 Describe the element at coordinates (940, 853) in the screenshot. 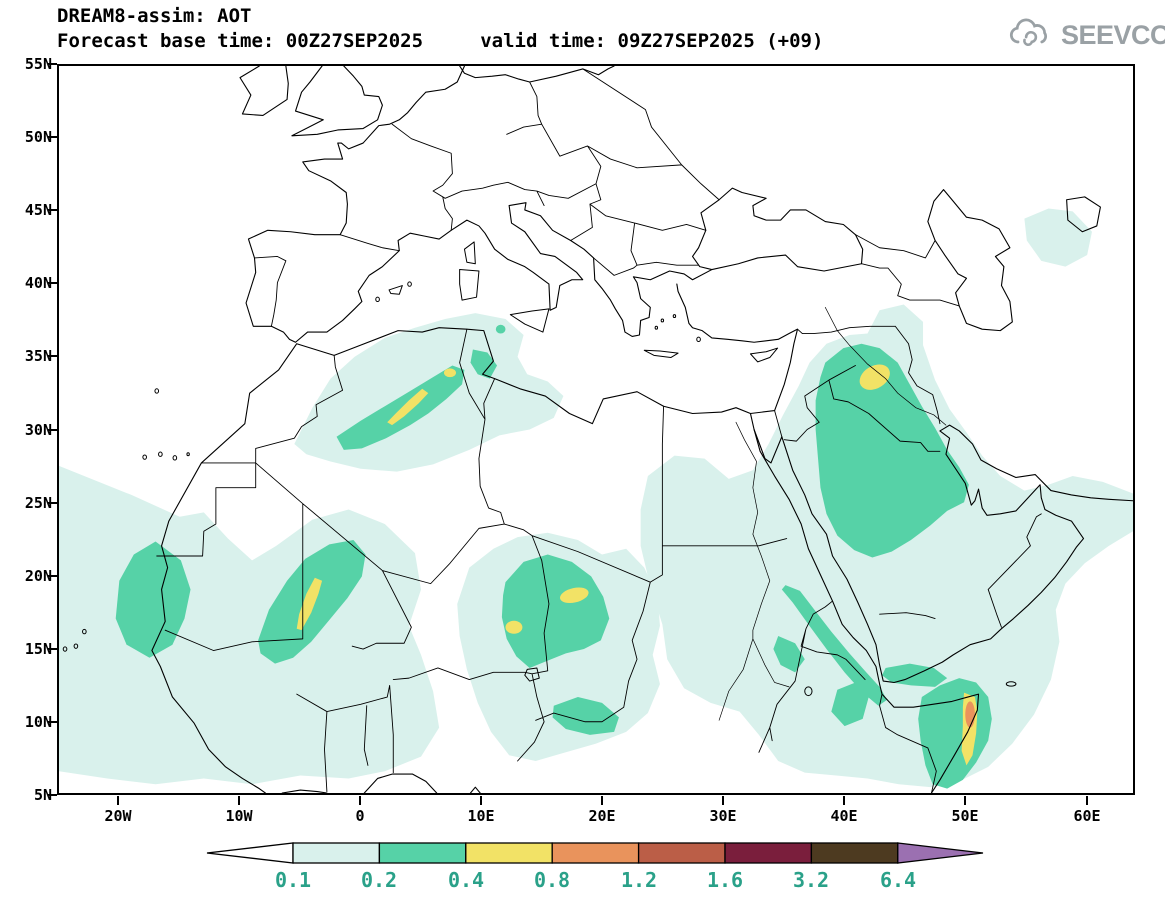

I see `colorbar-arrow-high` at that location.